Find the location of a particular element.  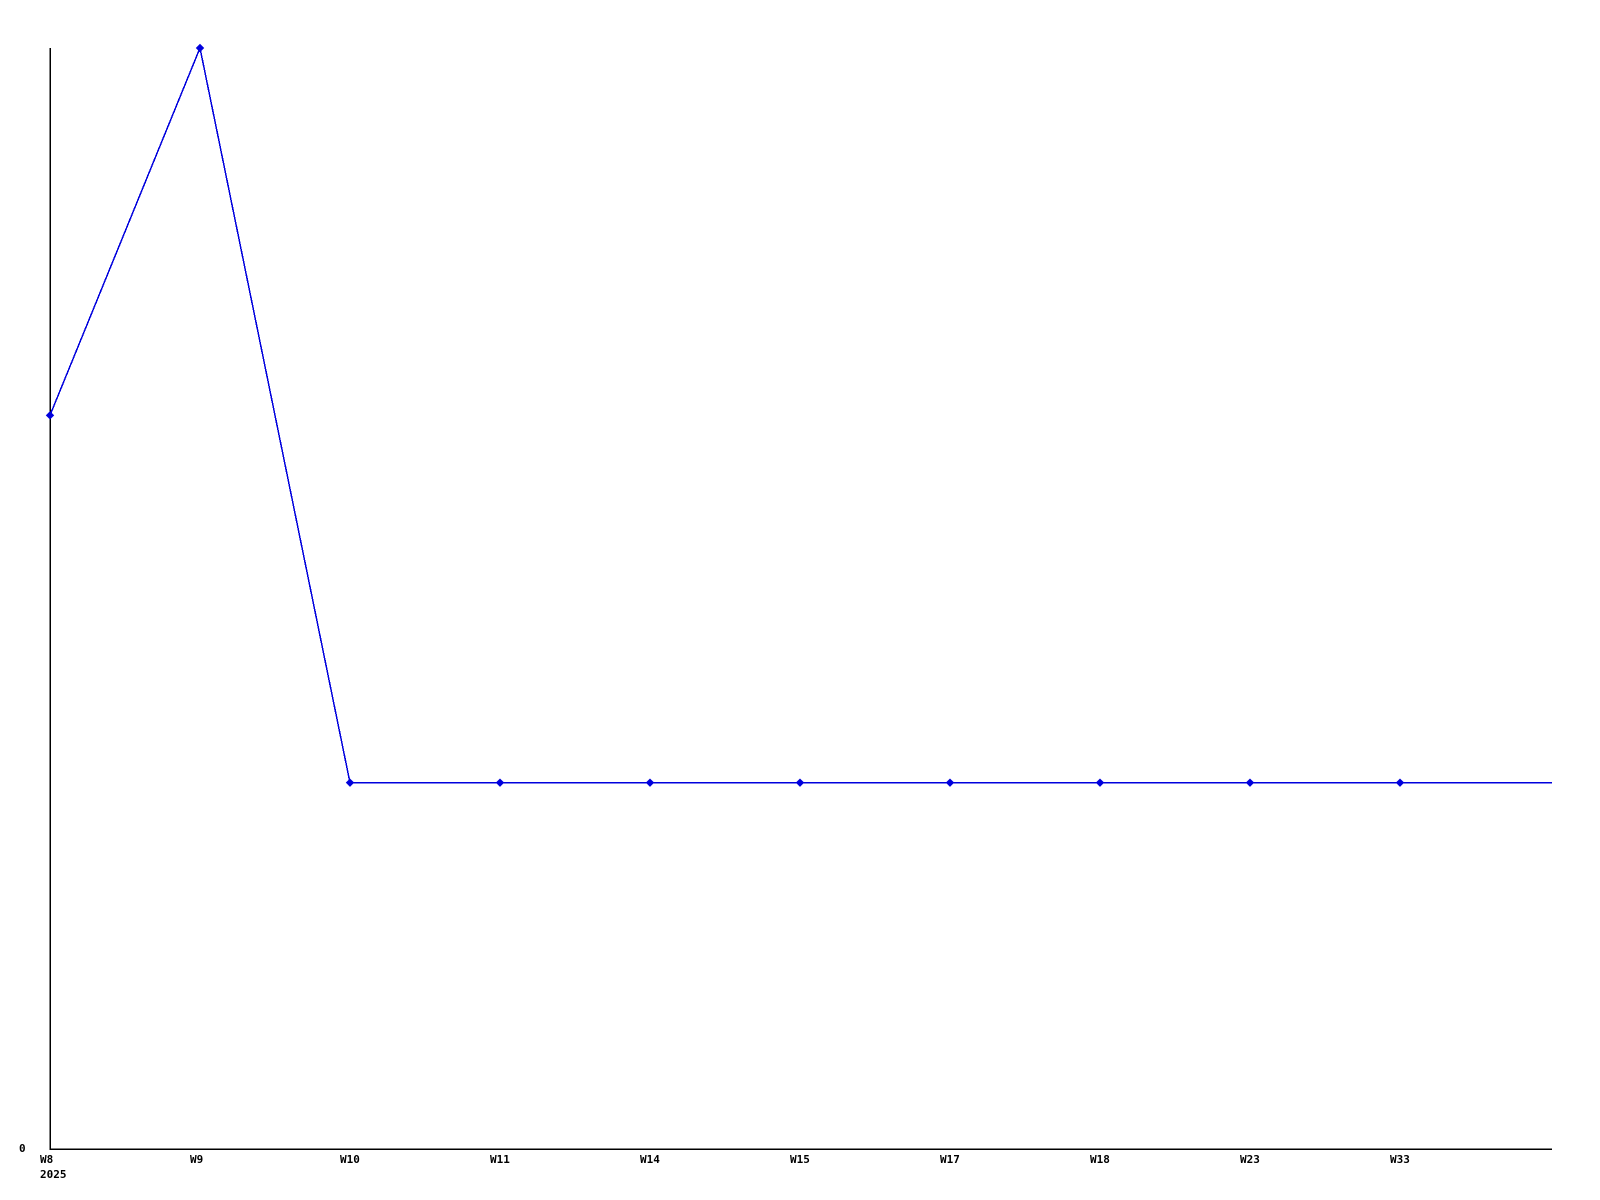

x-tick-label: W18 is located at coordinates (1100, 1159).